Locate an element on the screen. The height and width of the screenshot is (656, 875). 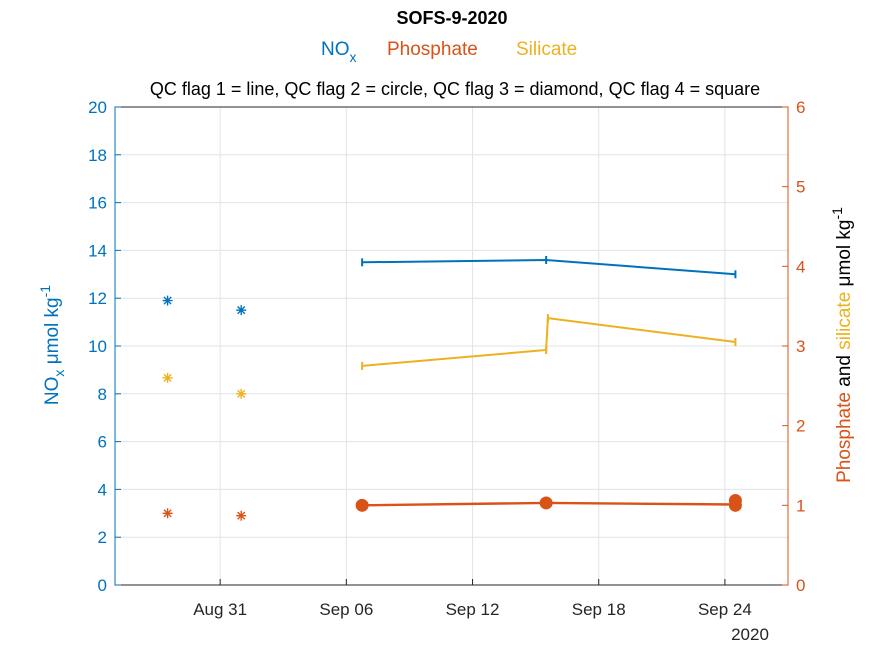
y-left-label: NOx μmol kg-1 is located at coordinates (52, 345).